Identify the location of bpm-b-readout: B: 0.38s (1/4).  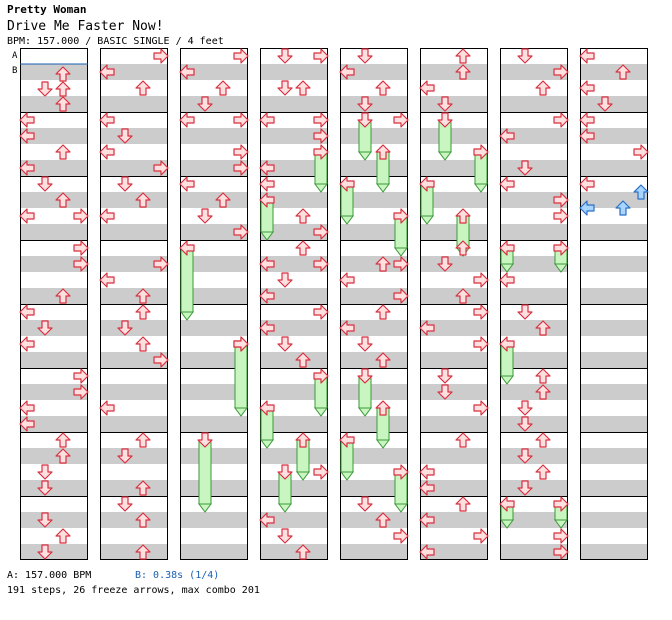
(177, 575).